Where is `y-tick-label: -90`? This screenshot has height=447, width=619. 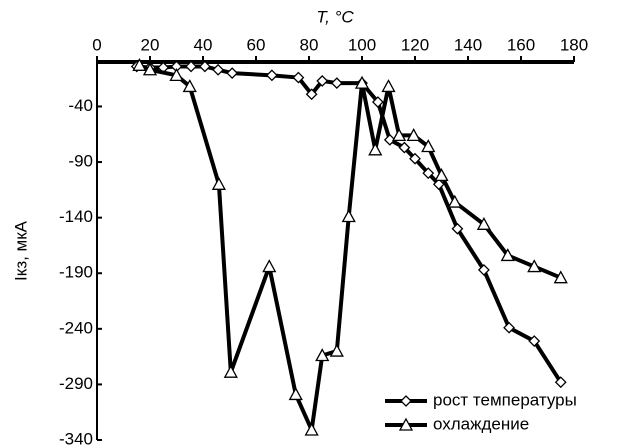
y-tick-label: -90 is located at coordinates (80, 161).